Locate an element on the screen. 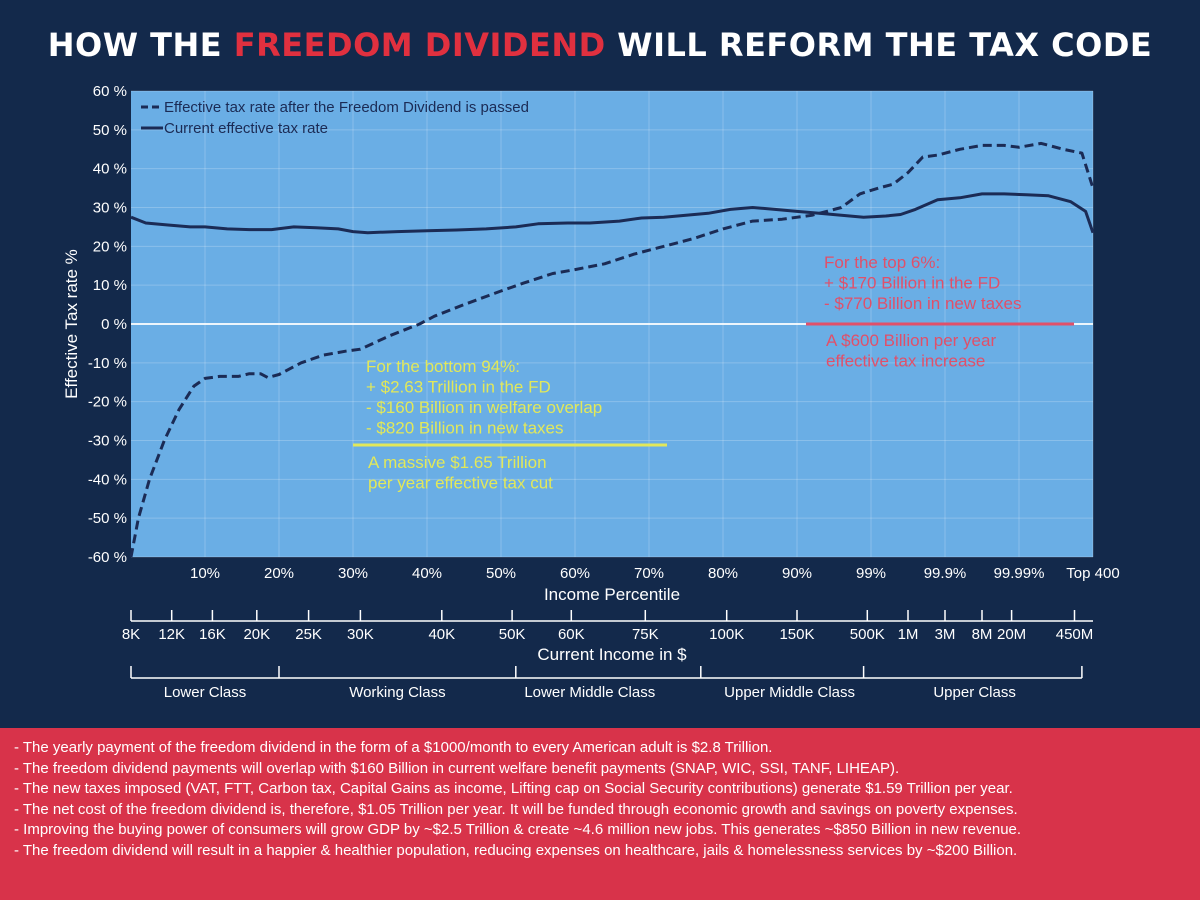  class-label: Upper Class is located at coordinates (974, 692).